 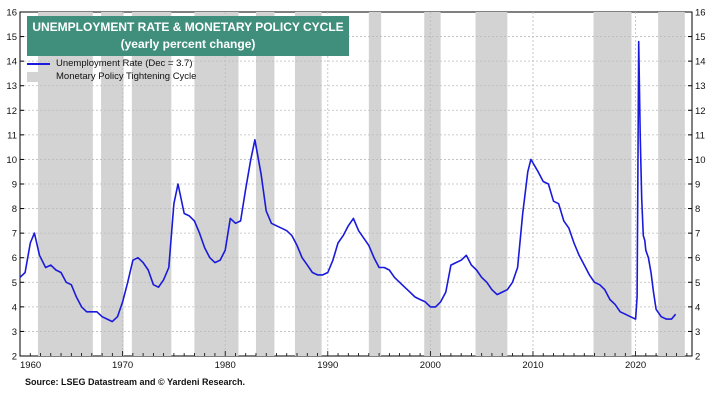 What do you see at coordinates (700, 13) in the screenshot?
I see `y-tick-label-right: 16` at bounding box center [700, 13].